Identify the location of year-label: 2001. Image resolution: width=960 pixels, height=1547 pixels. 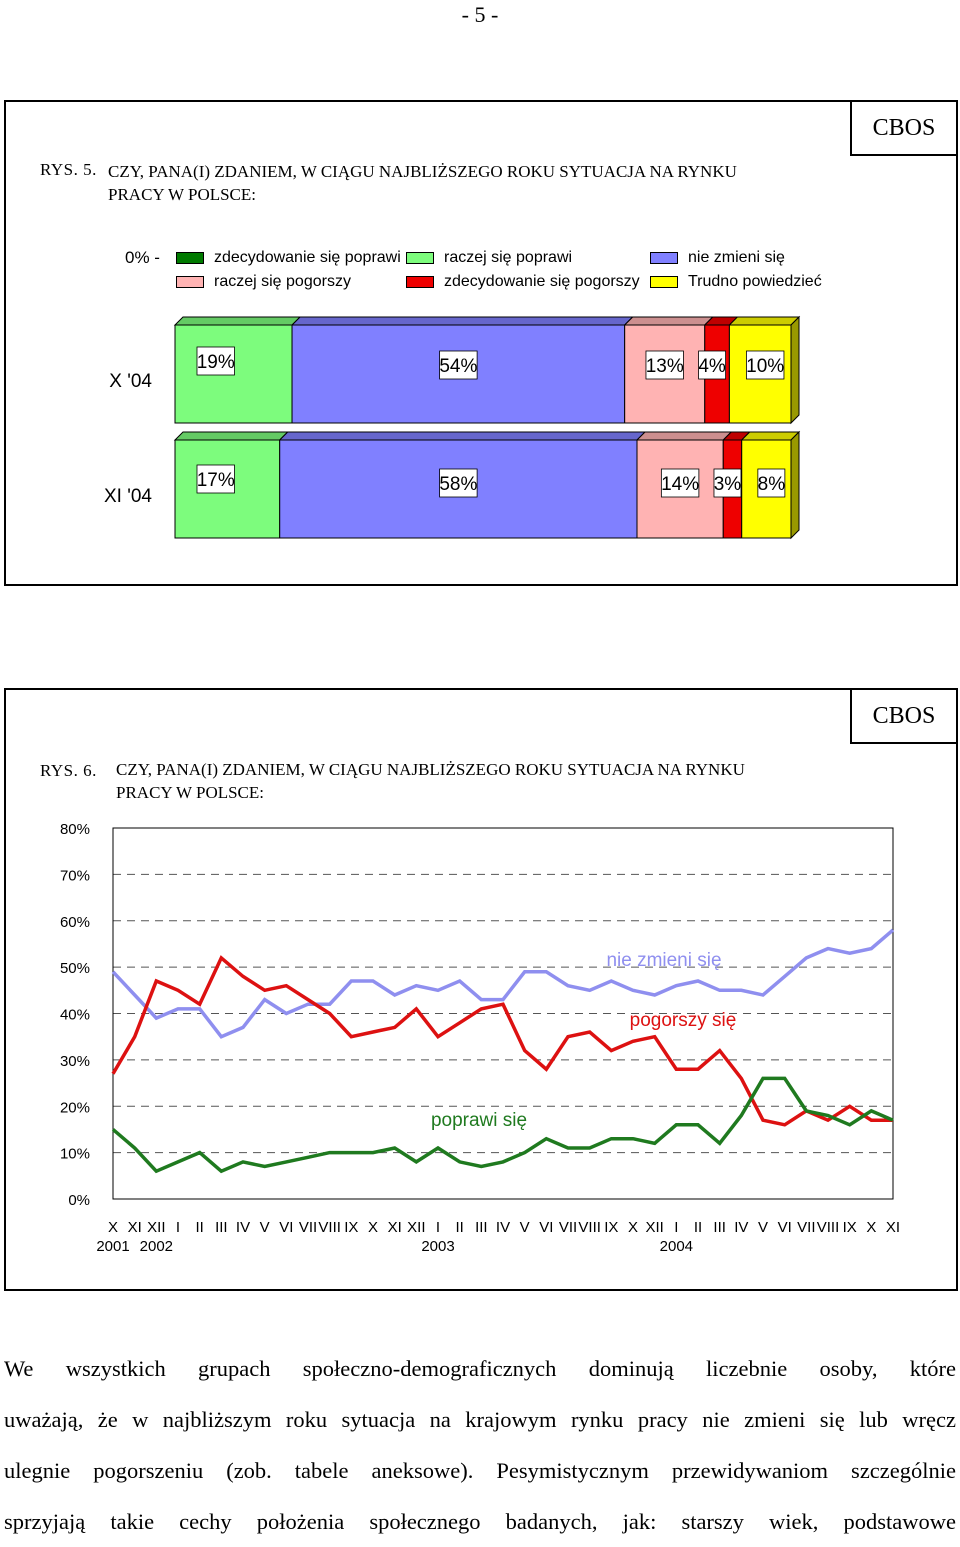
(112, 1246).